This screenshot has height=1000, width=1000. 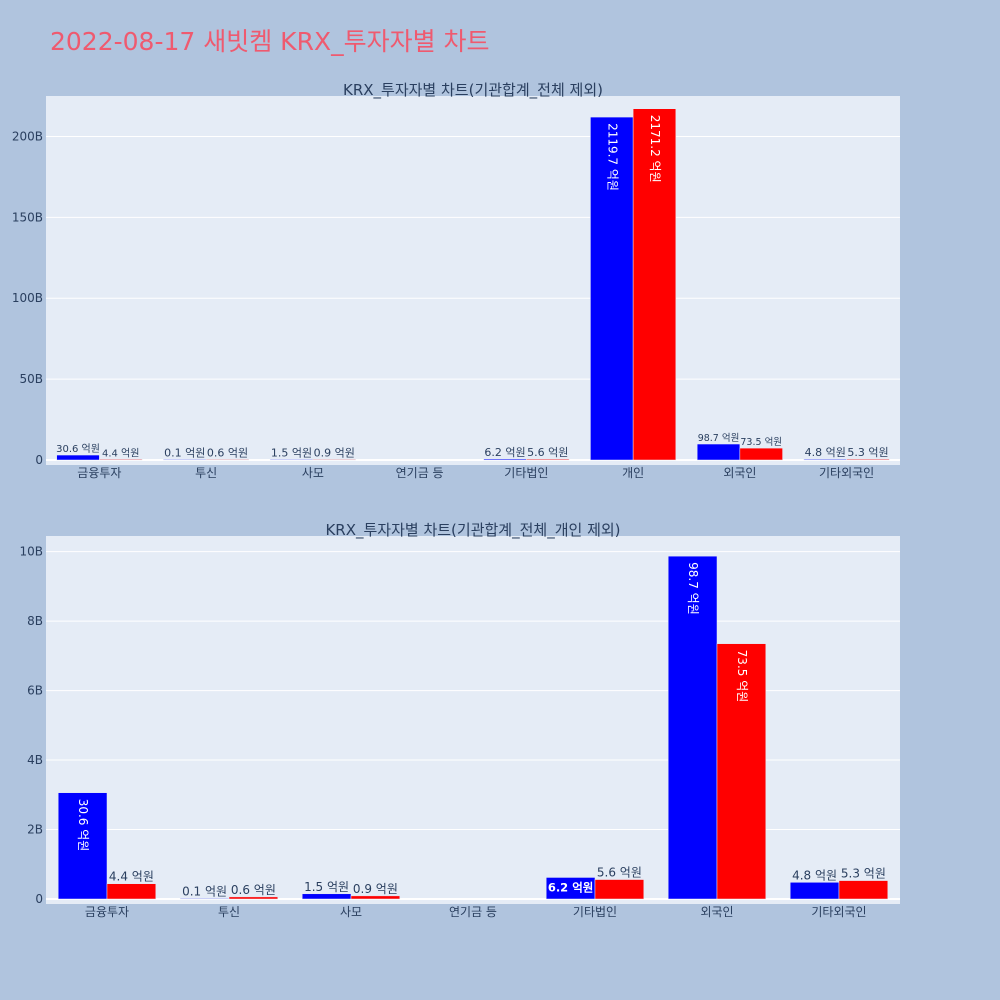 What do you see at coordinates (31, 552) in the screenshot?
I see `y-tick-label: 10B` at bounding box center [31, 552].